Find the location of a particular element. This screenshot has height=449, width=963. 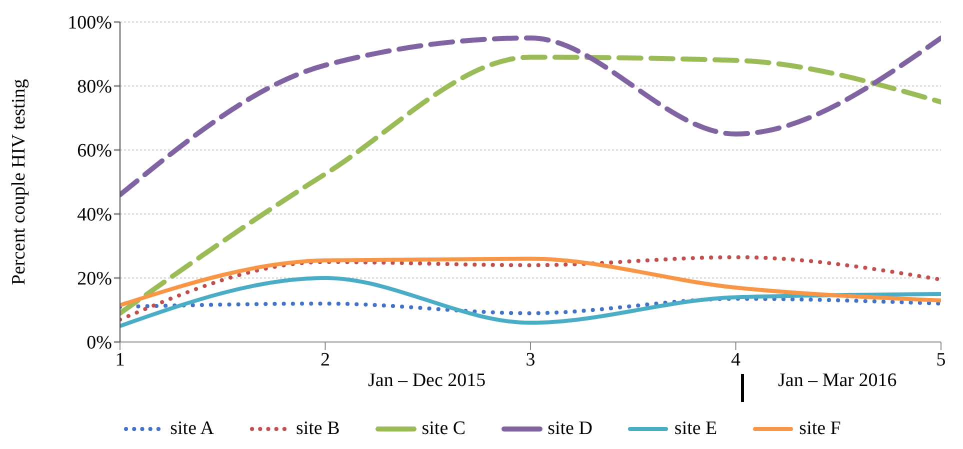

x-tick-label: 3 is located at coordinates (531, 359).